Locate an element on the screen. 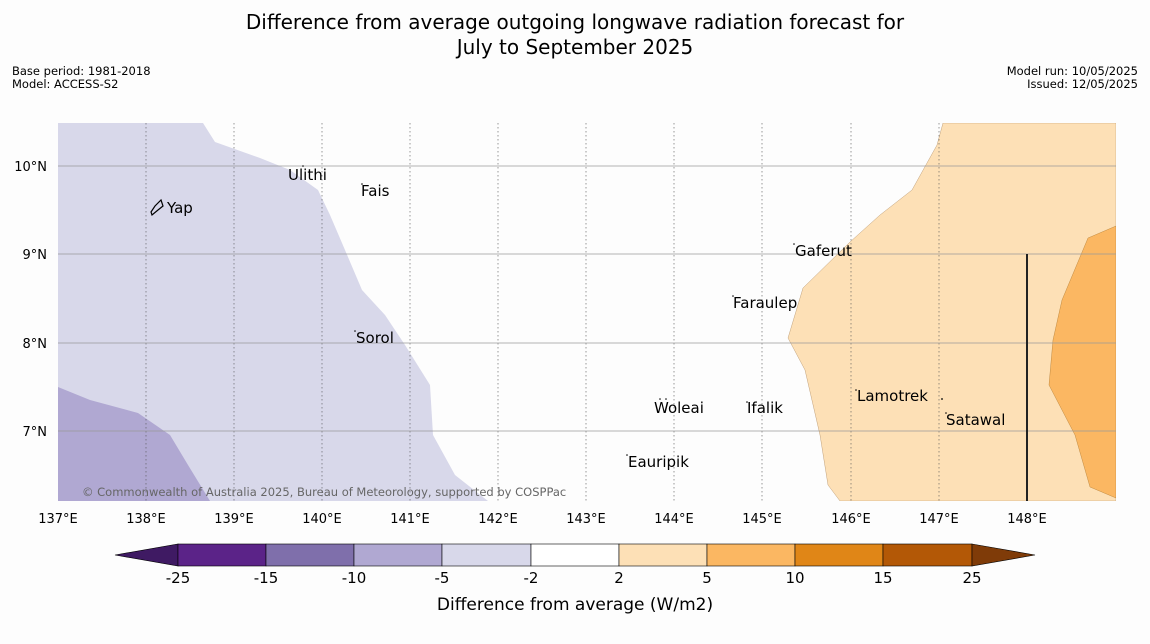  colorbar-tick: 15 is located at coordinates (882, 578).